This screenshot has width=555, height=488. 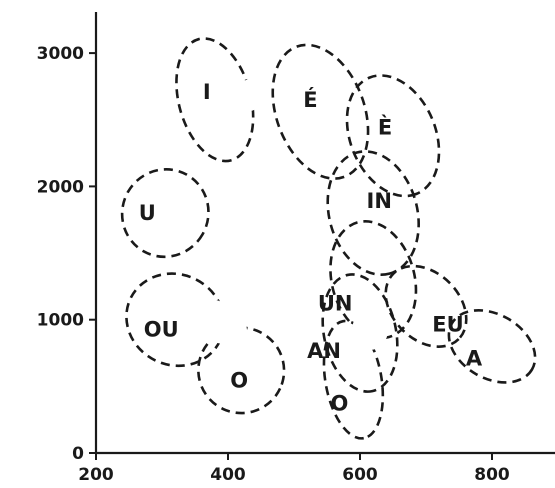 I want to click on vowel-label: IN, so click(x=379, y=201).